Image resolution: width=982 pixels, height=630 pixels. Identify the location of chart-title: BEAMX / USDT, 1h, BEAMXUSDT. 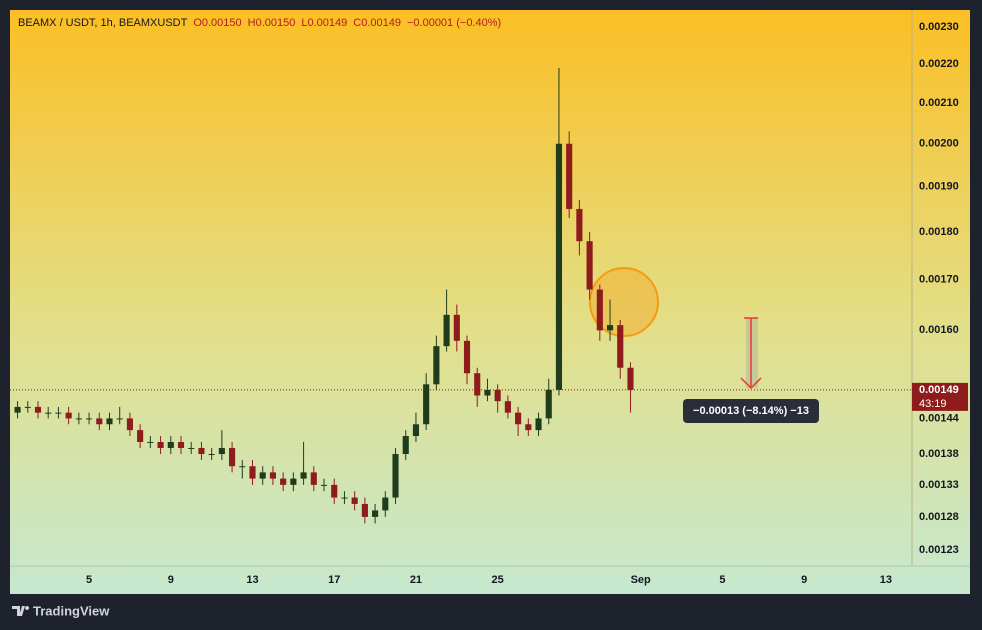
(103, 23).